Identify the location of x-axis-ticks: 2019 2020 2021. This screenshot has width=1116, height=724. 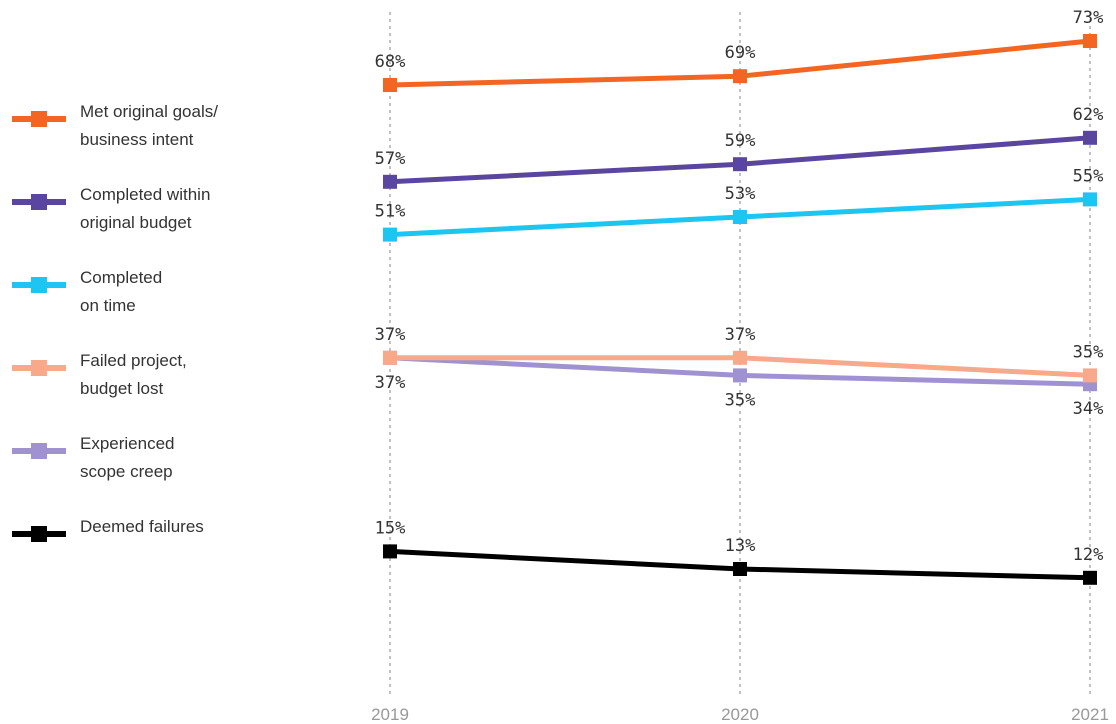
(740, 714).